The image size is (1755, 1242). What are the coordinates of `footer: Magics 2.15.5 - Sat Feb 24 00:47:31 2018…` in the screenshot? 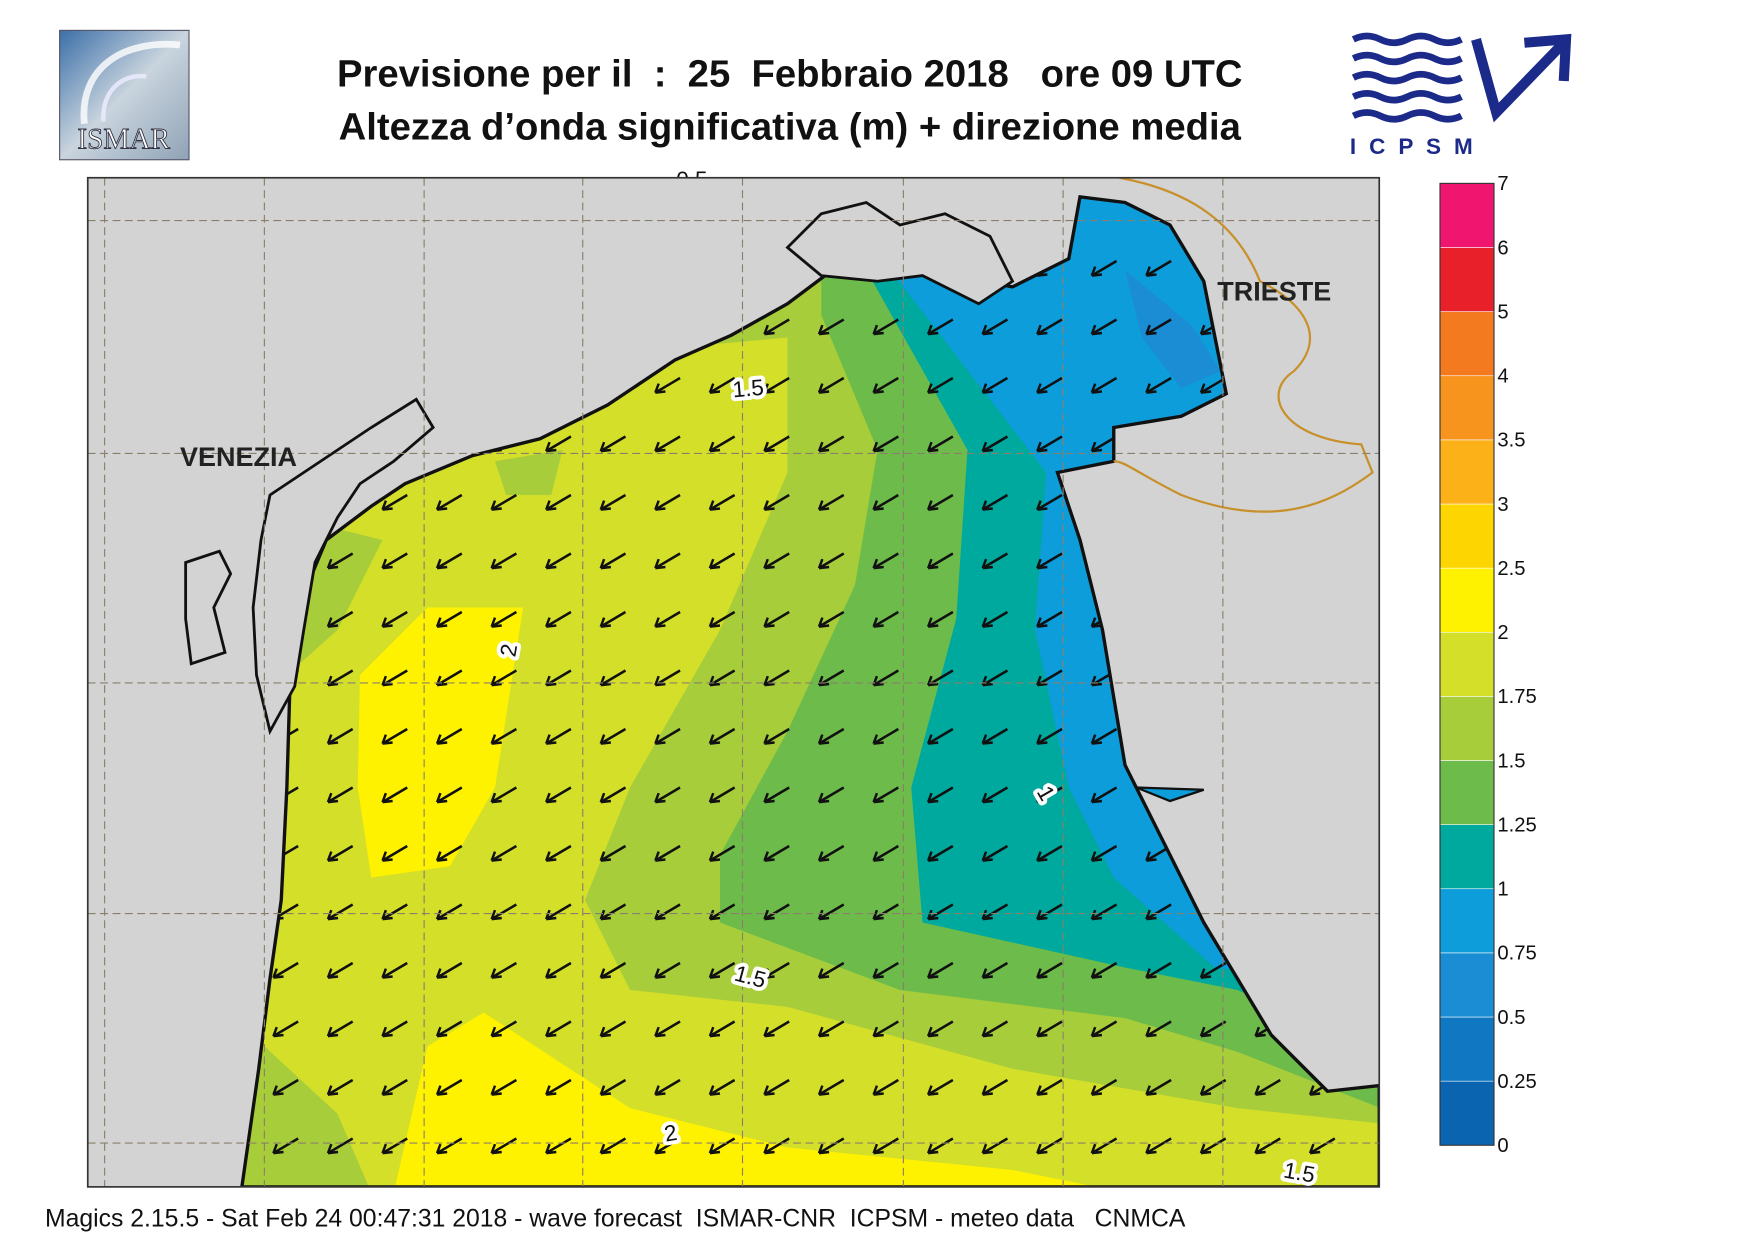 It's located at (615, 1218).